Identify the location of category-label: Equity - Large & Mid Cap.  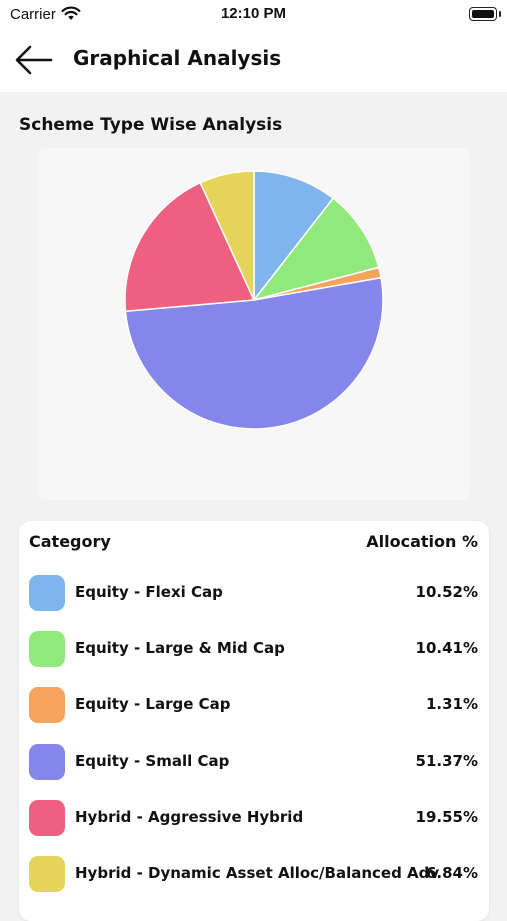
(180, 648).